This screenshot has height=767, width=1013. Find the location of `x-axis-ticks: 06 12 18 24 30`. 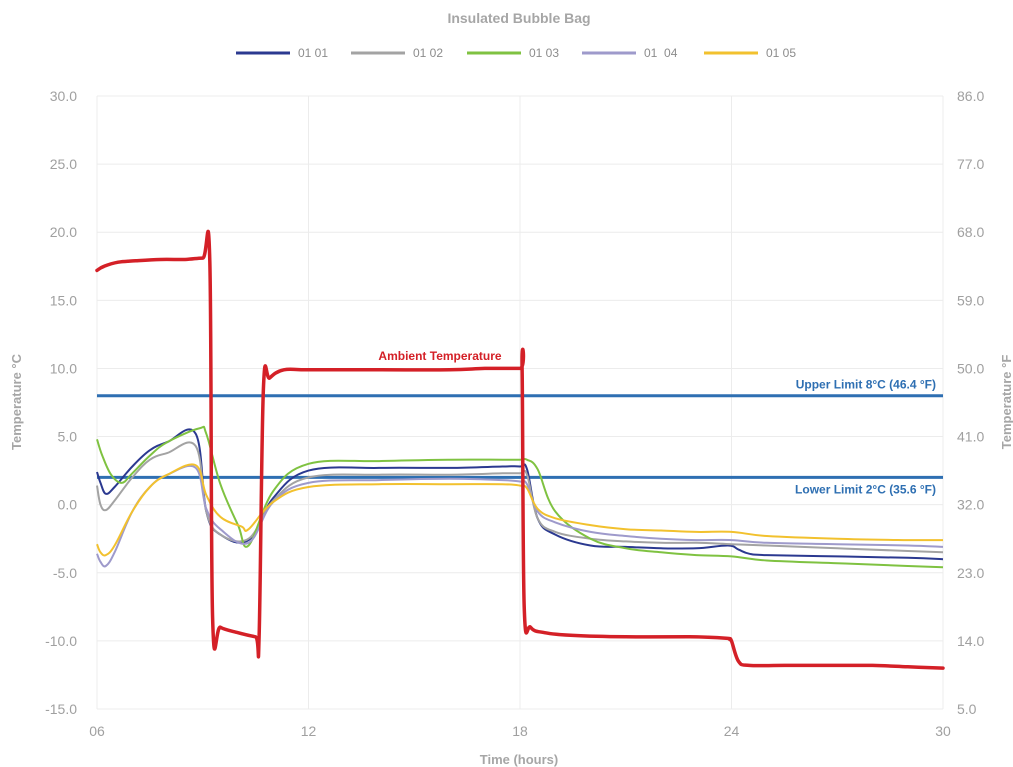

x-axis-ticks: 06 12 18 24 30 is located at coordinates (520, 731).